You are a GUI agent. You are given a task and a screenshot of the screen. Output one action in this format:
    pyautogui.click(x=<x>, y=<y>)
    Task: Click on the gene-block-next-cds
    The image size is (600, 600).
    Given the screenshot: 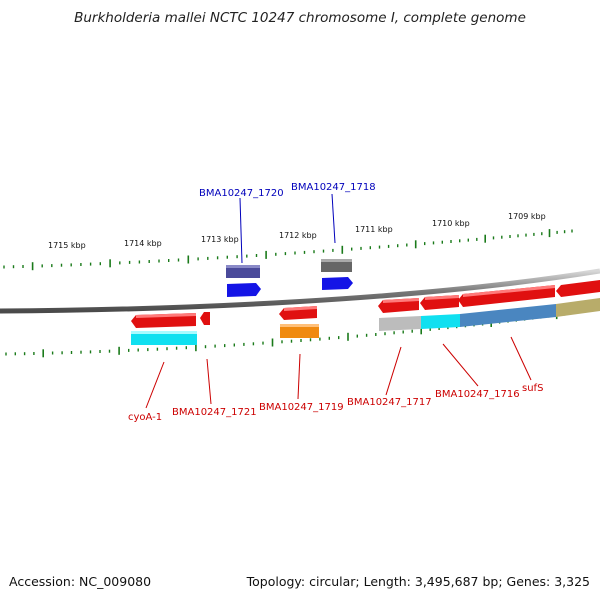 What is the action you would take?
    pyautogui.click(x=578, y=307)
    